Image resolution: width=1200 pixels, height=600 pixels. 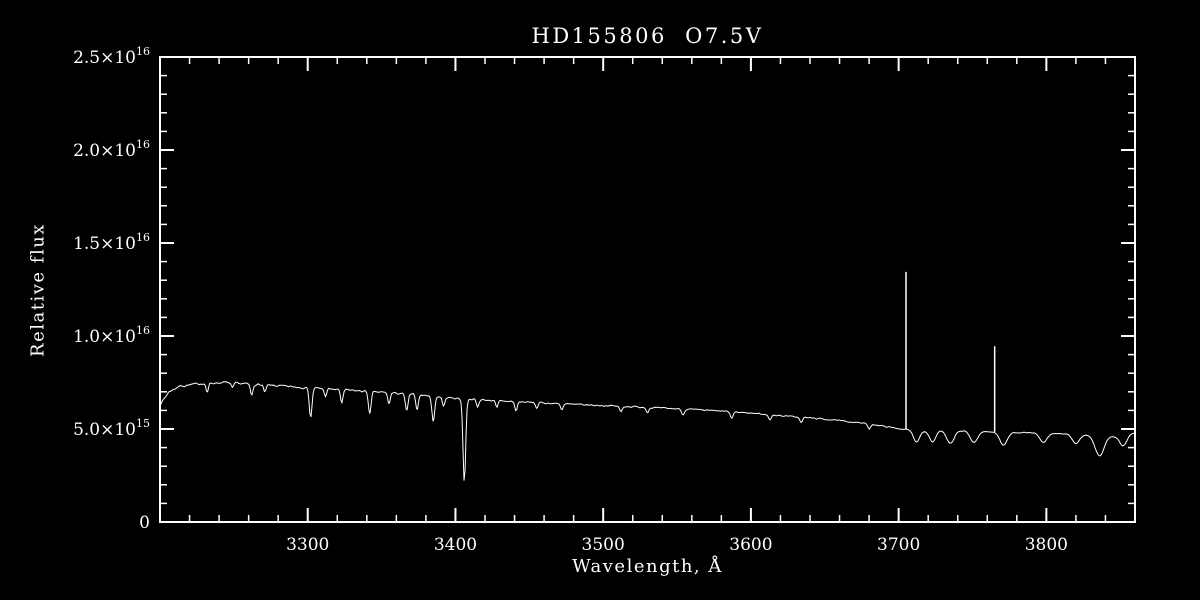 I want to click on y-tick-label: 0, so click(x=144, y=523).